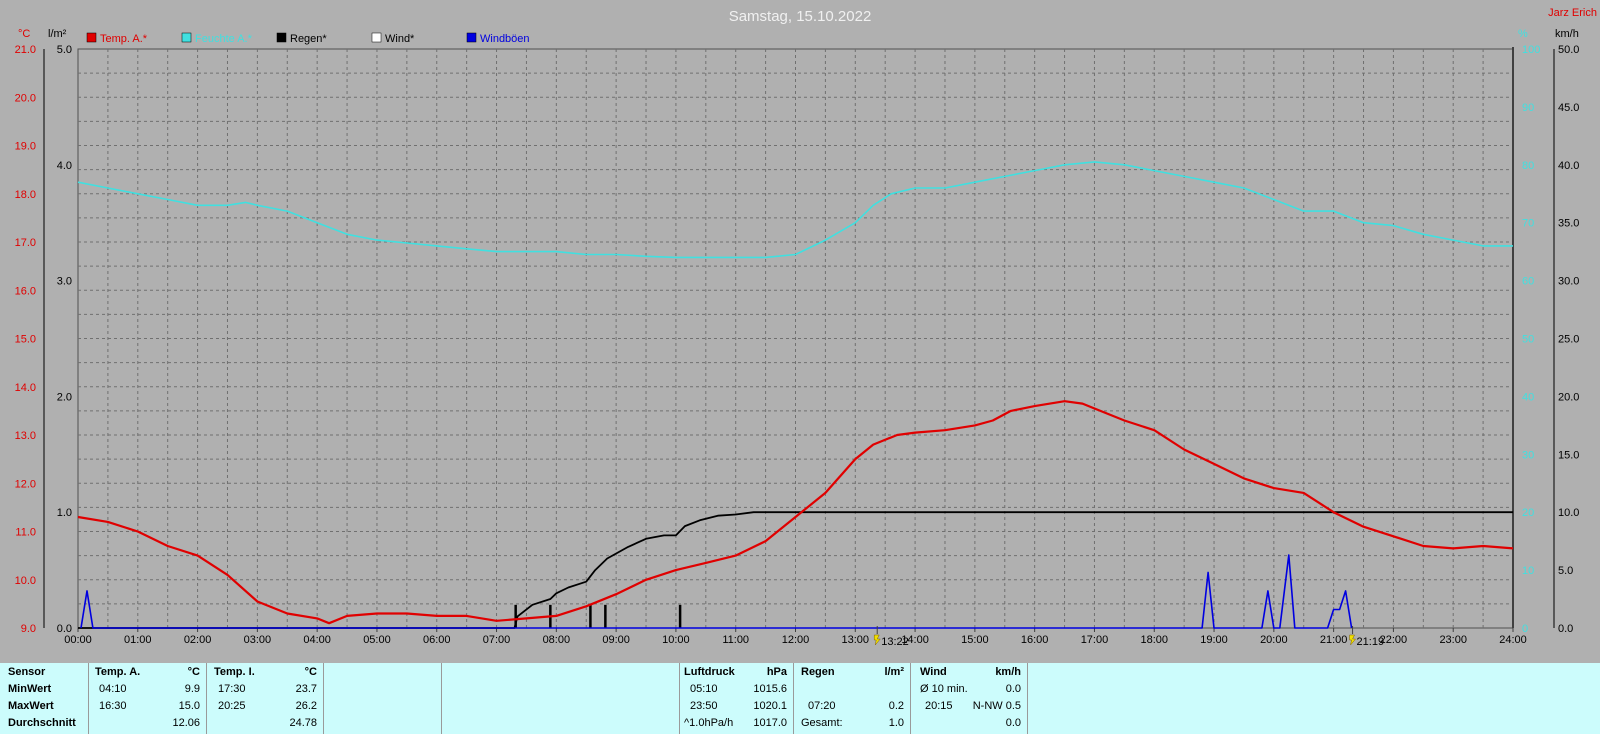 The height and width of the screenshot is (734, 1600). Describe the element at coordinates (895, 642) in the screenshot. I see `marker-label: 13:22` at that location.